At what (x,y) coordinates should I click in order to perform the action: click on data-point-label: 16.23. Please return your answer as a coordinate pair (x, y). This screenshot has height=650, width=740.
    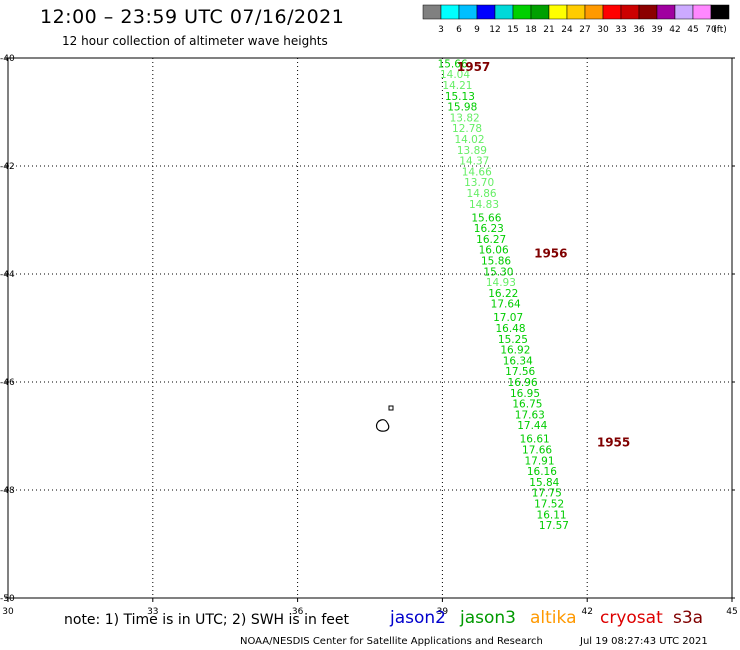
    Looking at the image, I should click on (489, 229).